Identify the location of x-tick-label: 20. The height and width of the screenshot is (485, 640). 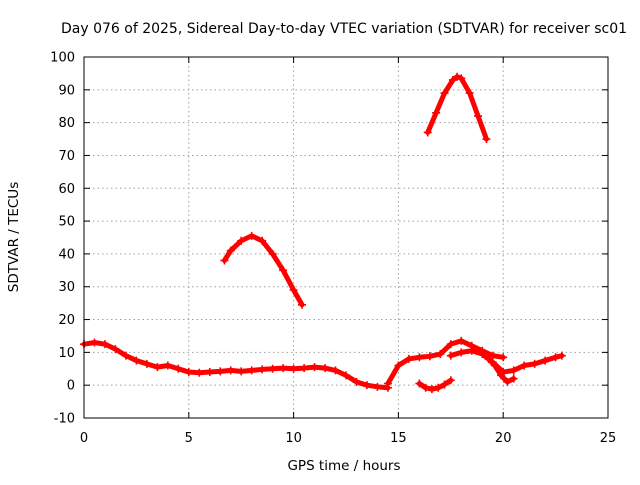
(503, 438).